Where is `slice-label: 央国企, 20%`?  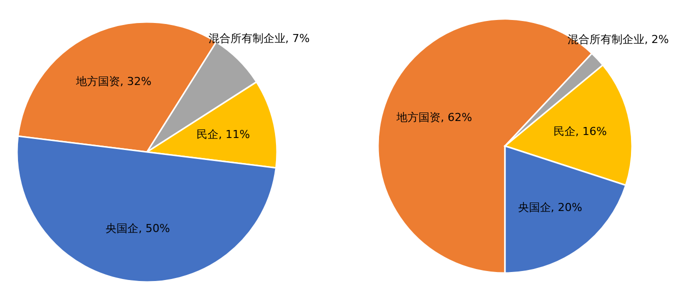
slice-label: 央国企, 20% is located at coordinates (550, 207).